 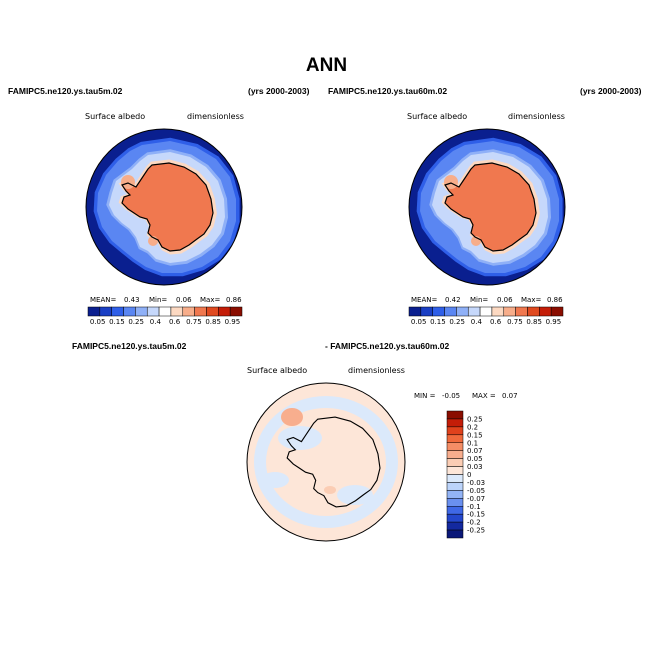 I want to click on right-colorbar-label: 0.05, so click(x=419, y=322).